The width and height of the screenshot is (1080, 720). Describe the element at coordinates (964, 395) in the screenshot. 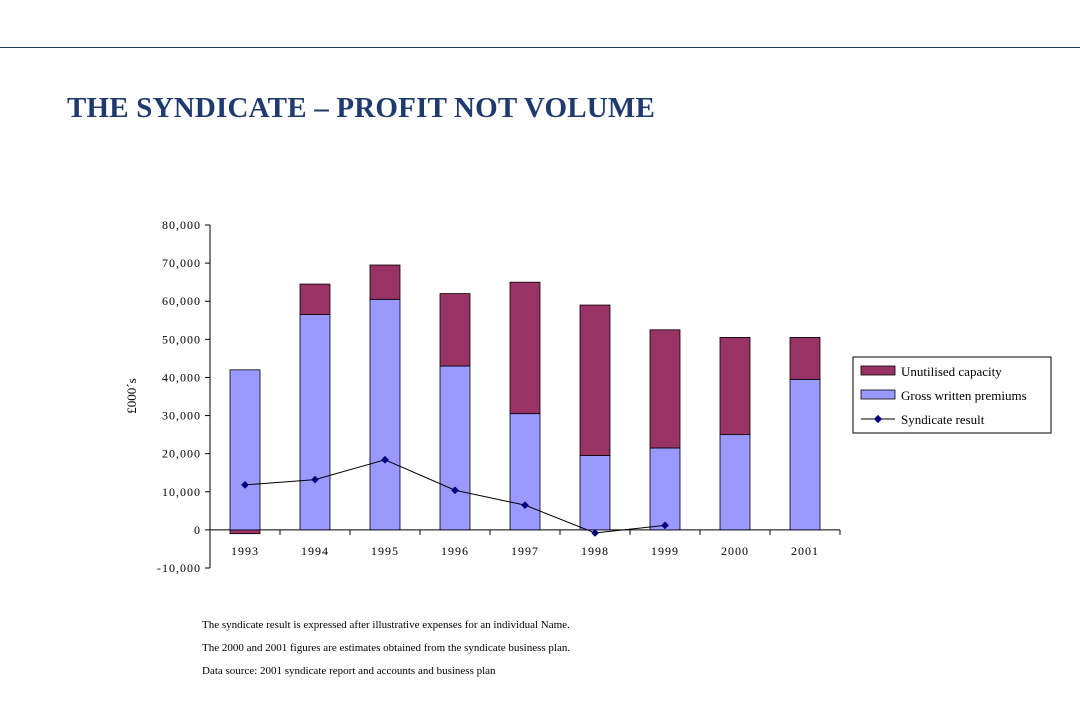

I see `legend-label: Gross written premiums` at that location.